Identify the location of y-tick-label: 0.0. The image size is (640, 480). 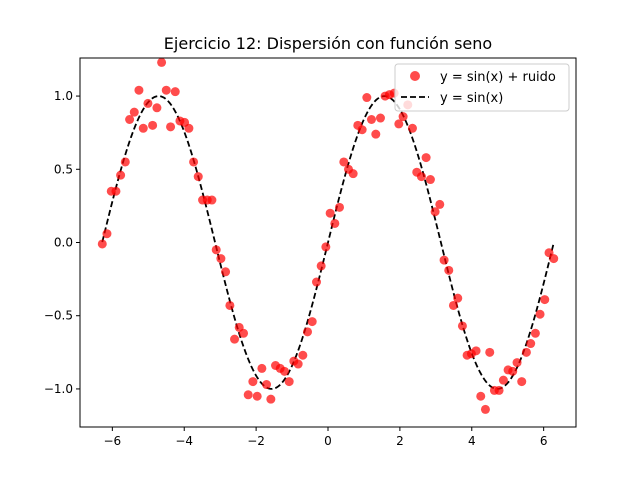
(63, 243).